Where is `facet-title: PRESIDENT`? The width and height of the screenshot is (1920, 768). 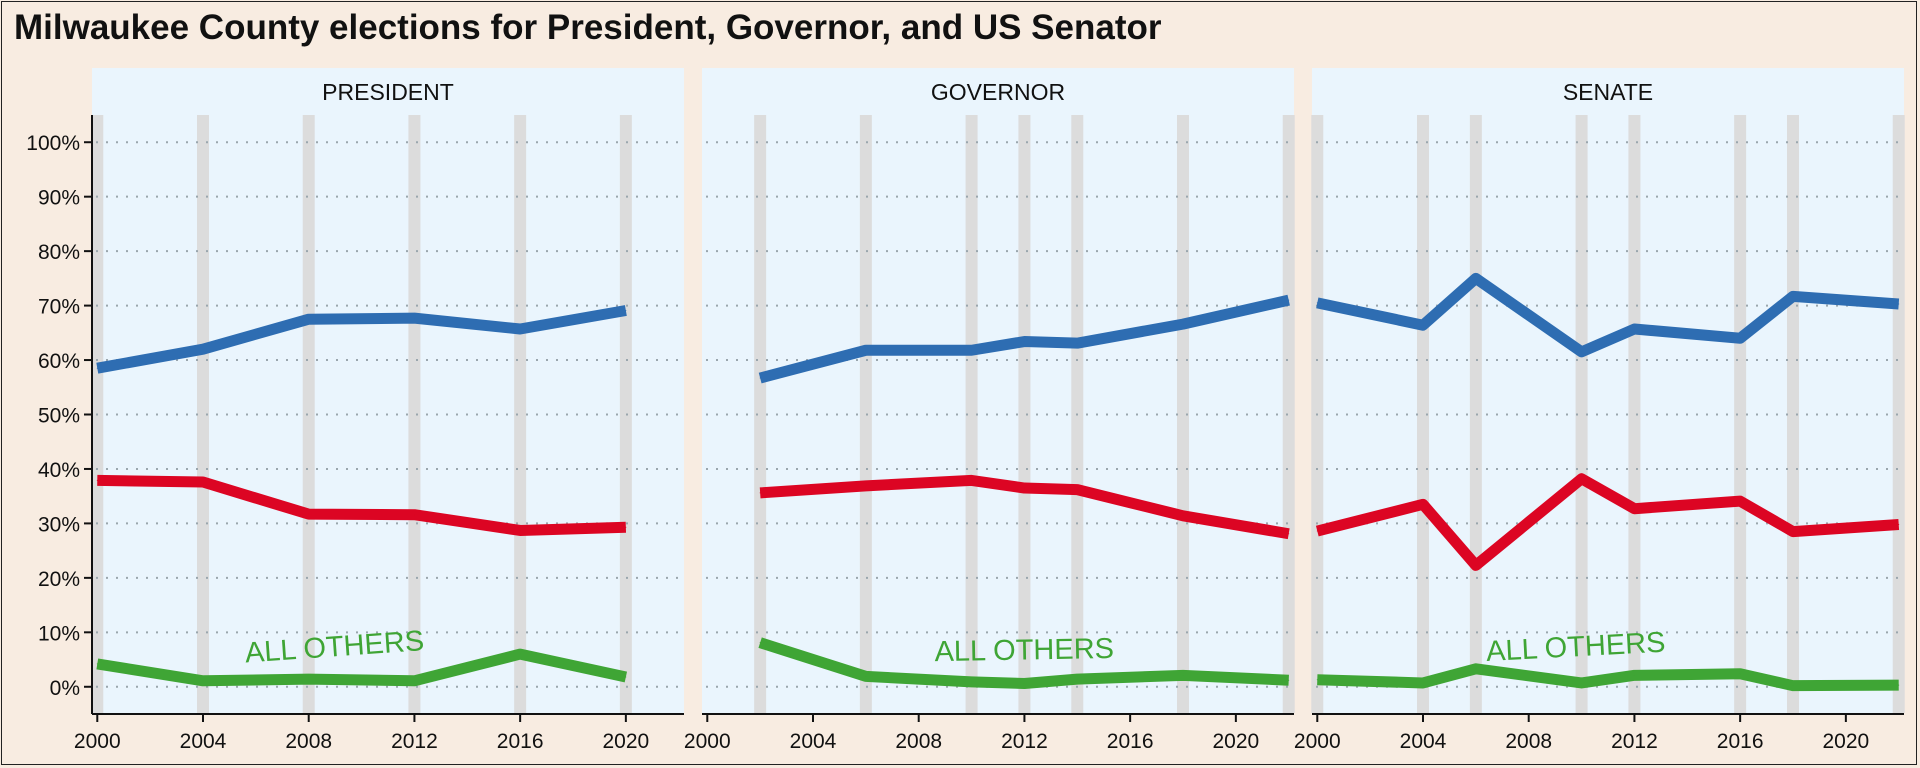
facet-title: PRESIDENT is located at coordinates (388, 92).